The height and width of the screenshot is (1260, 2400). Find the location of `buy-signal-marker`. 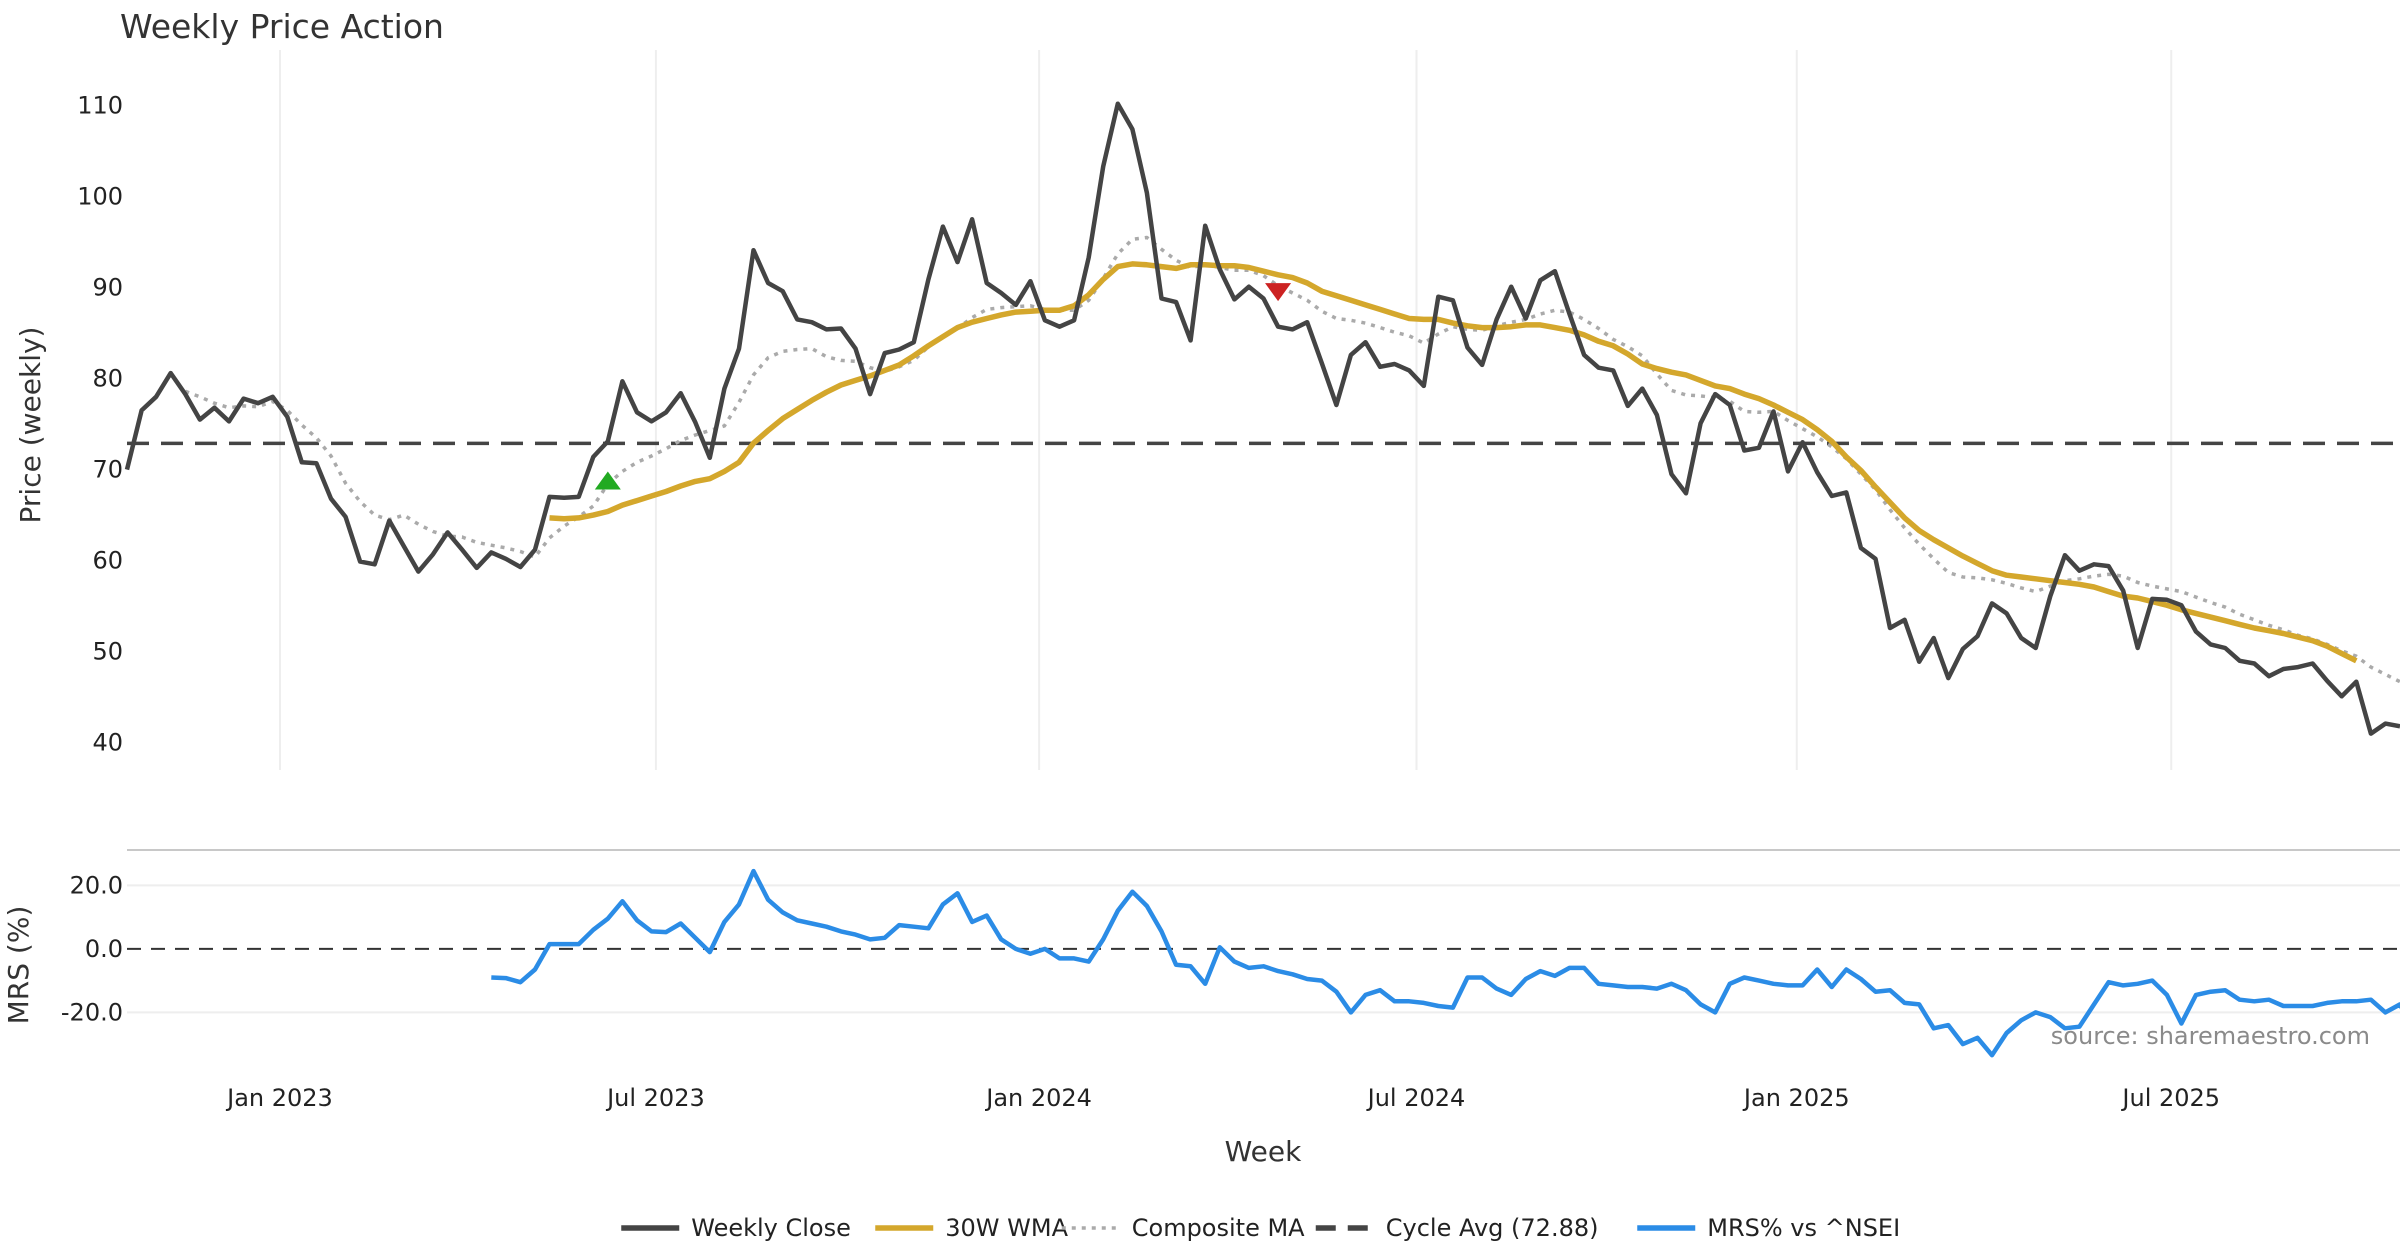

buy-signal-marker is located at coordinates (607, 480).